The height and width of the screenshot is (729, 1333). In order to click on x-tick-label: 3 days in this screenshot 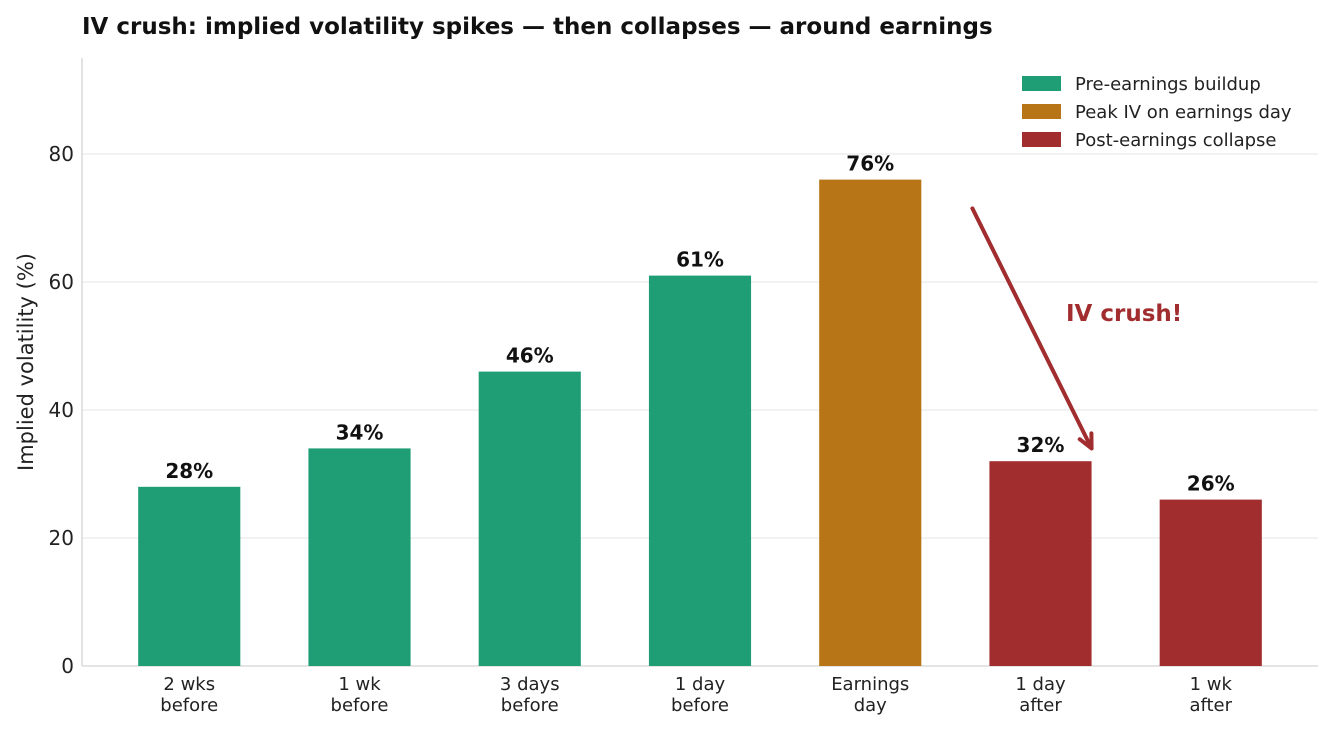, I will do `click(530, 684)`.